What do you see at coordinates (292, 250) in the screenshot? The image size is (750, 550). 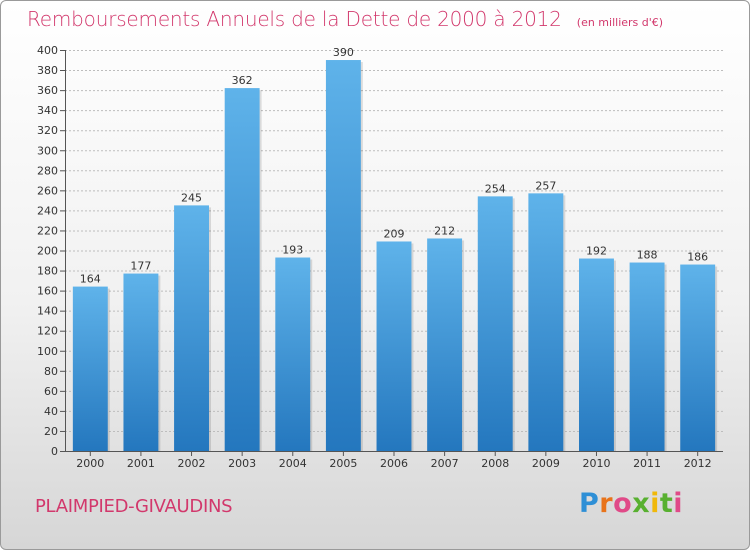 I see `bar-value-label: 193` at bounding box center [292, 250].